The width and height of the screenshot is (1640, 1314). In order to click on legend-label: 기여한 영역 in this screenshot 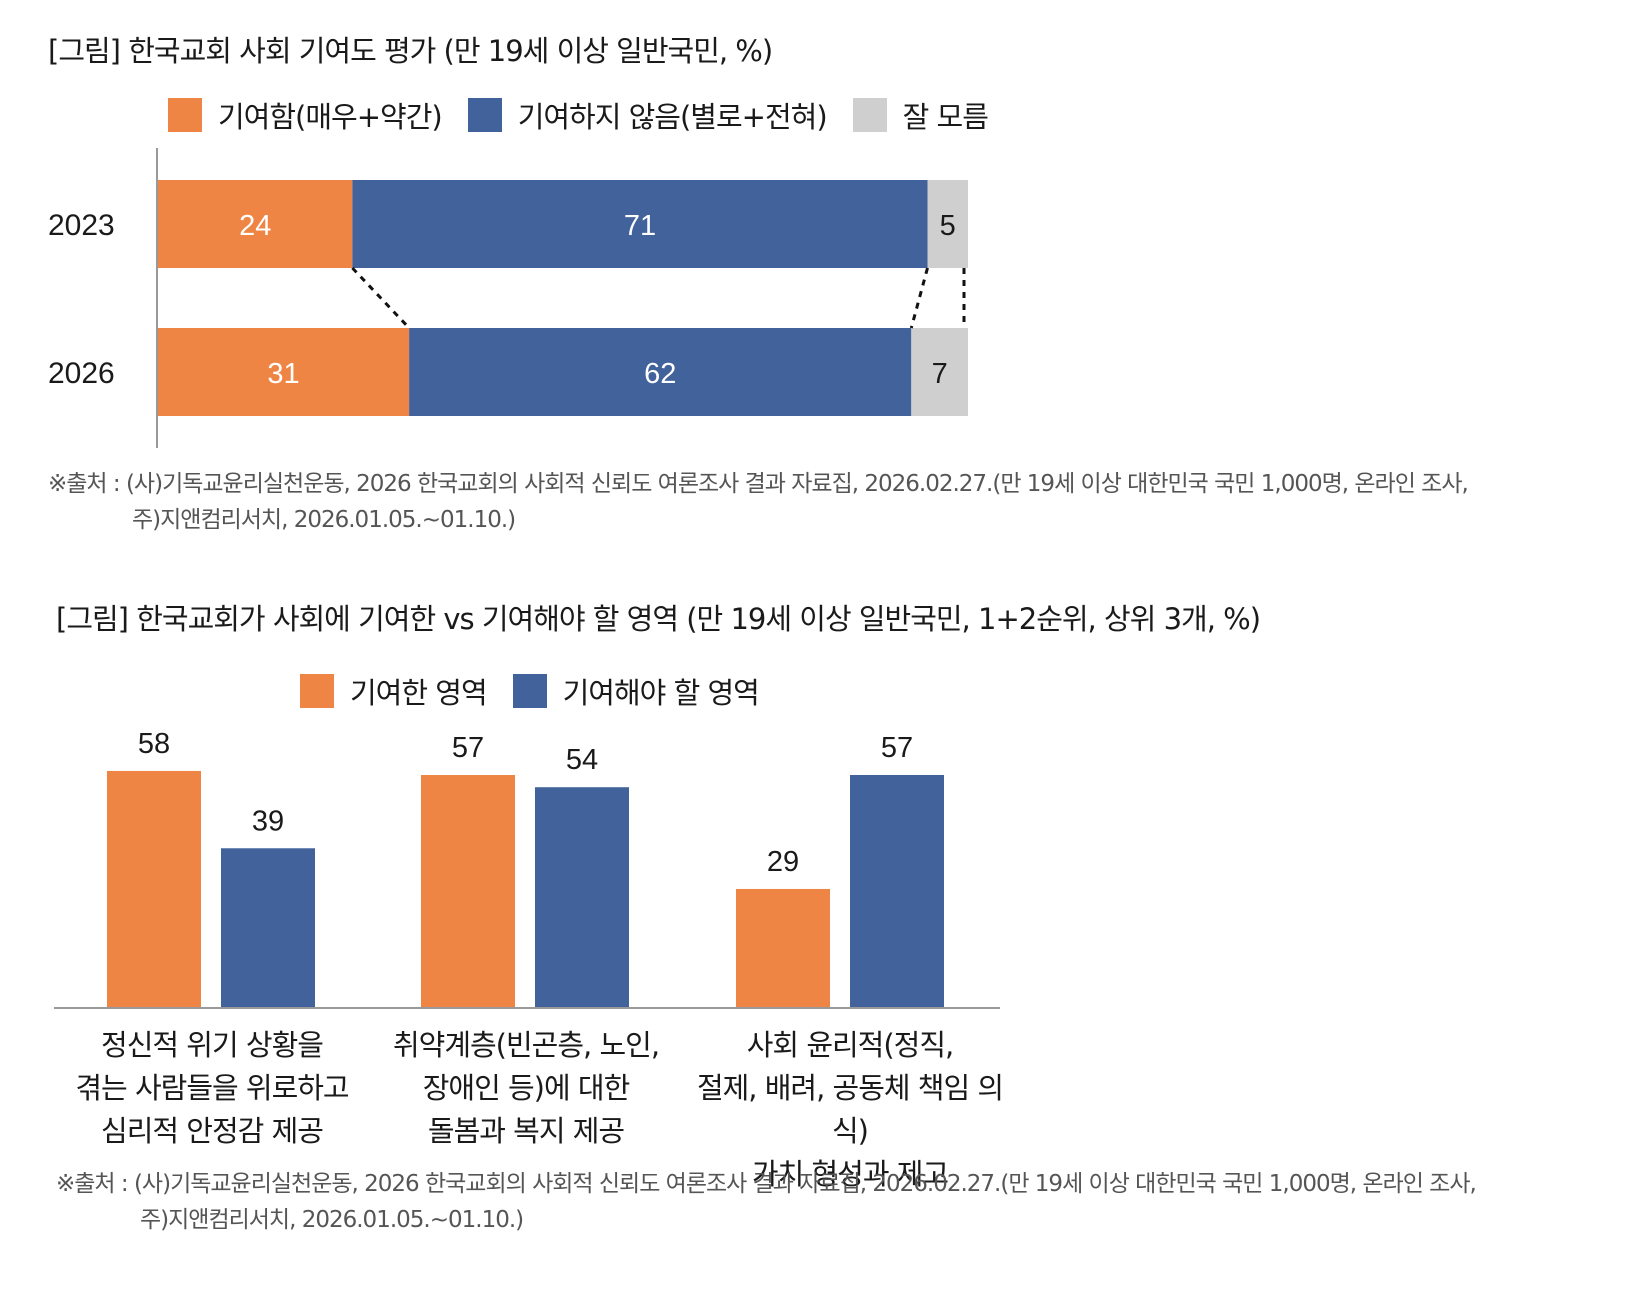, I will do `click(419, 693)`.